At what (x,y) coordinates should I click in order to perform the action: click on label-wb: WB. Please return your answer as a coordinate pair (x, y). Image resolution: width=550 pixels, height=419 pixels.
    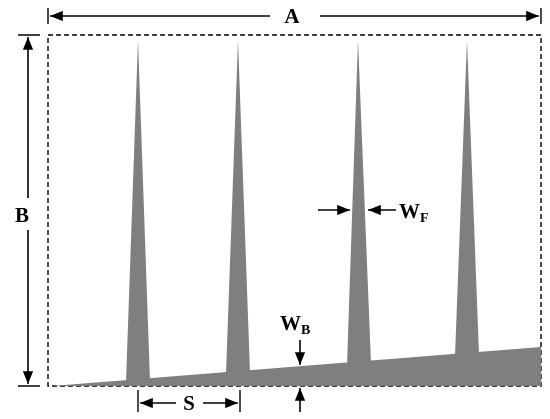
    Looking at the image, I should click on (295, 324).